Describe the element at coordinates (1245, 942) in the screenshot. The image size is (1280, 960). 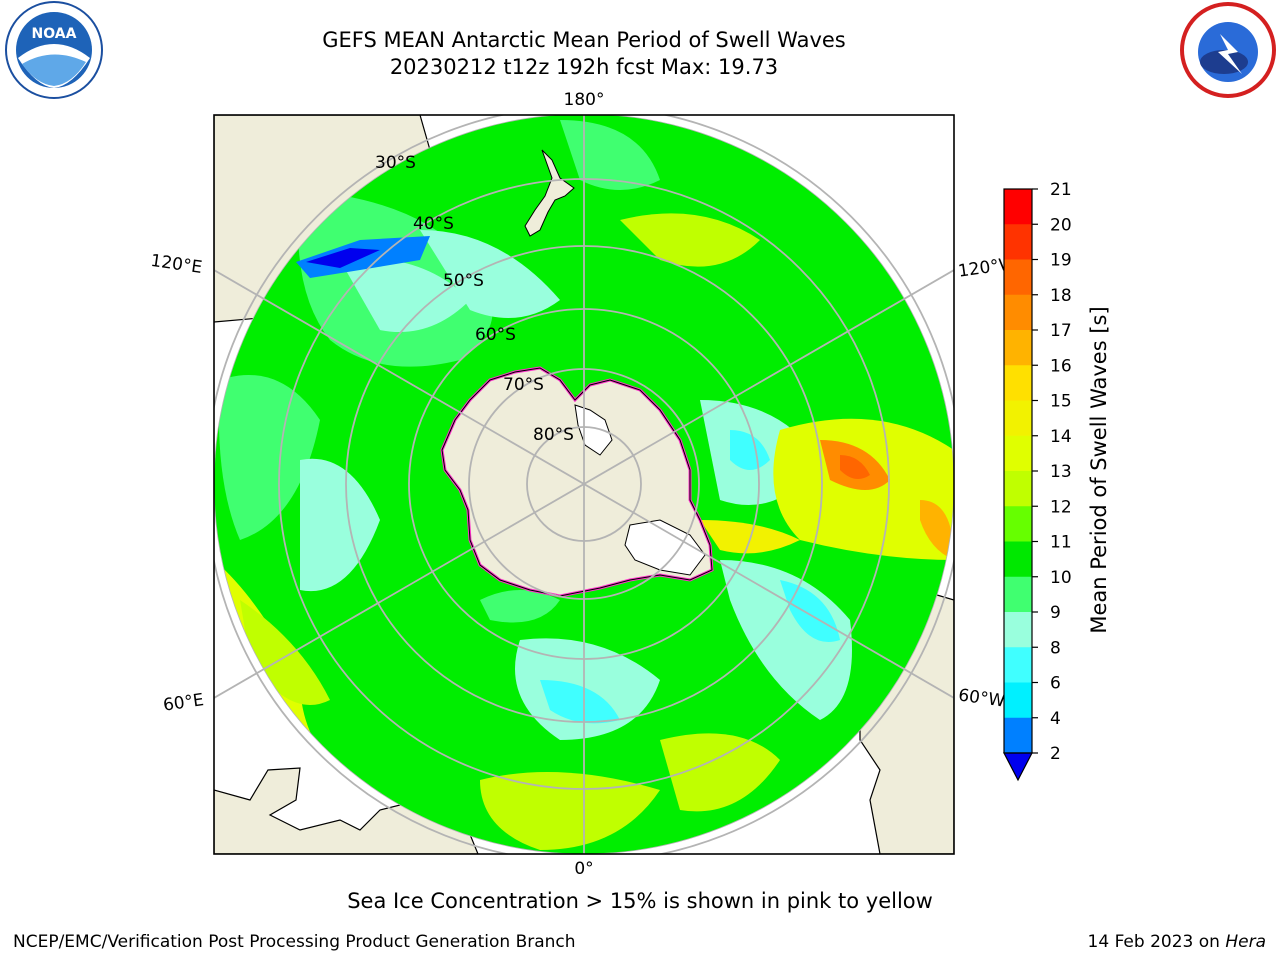
I see `footer-host: Hera` at that location.